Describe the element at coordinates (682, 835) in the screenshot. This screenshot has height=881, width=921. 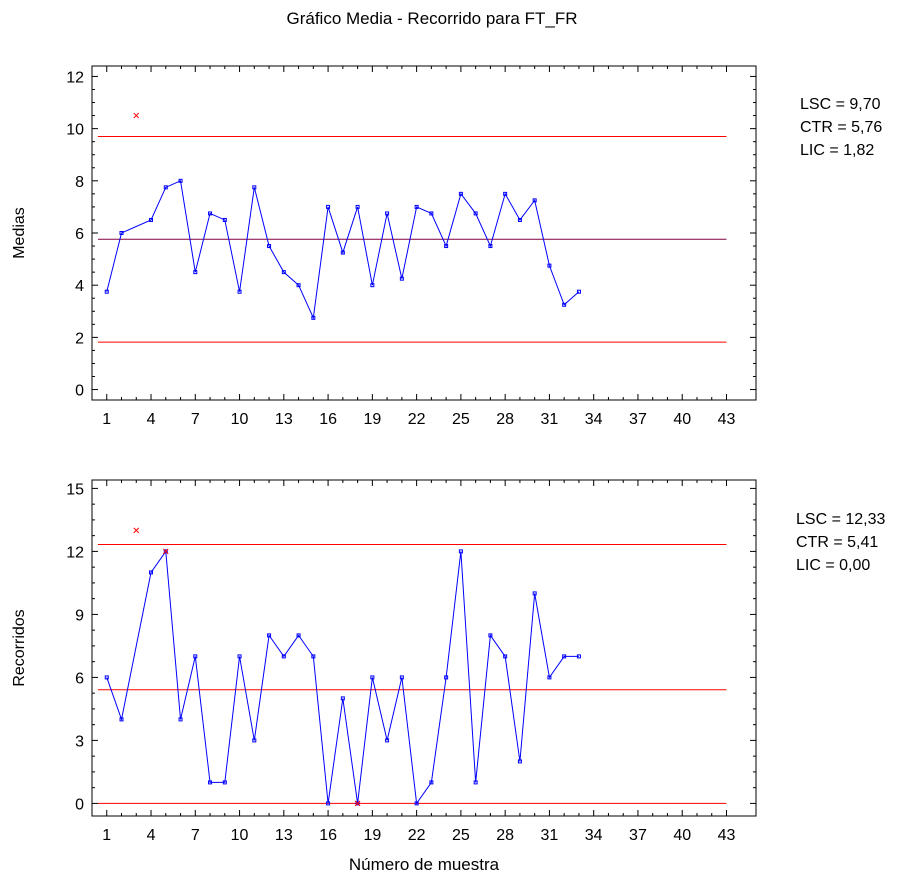
I see `ranges-x-tick-label: 40` at that location.